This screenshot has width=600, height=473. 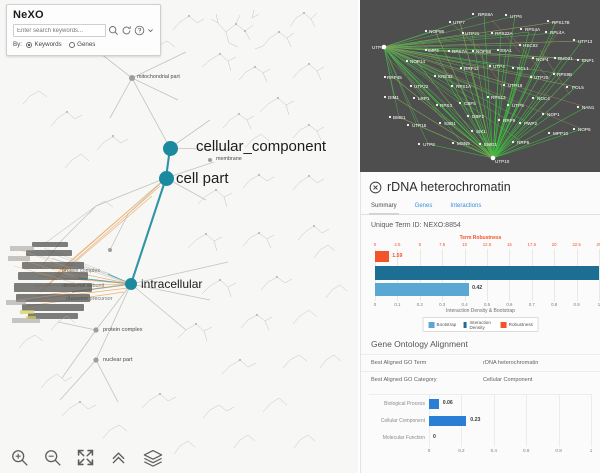 What do you see at coordinates (442, 244) in the screenshot?
I see `chart1-top-tick: 7.5` at bounding box center [442, 244].